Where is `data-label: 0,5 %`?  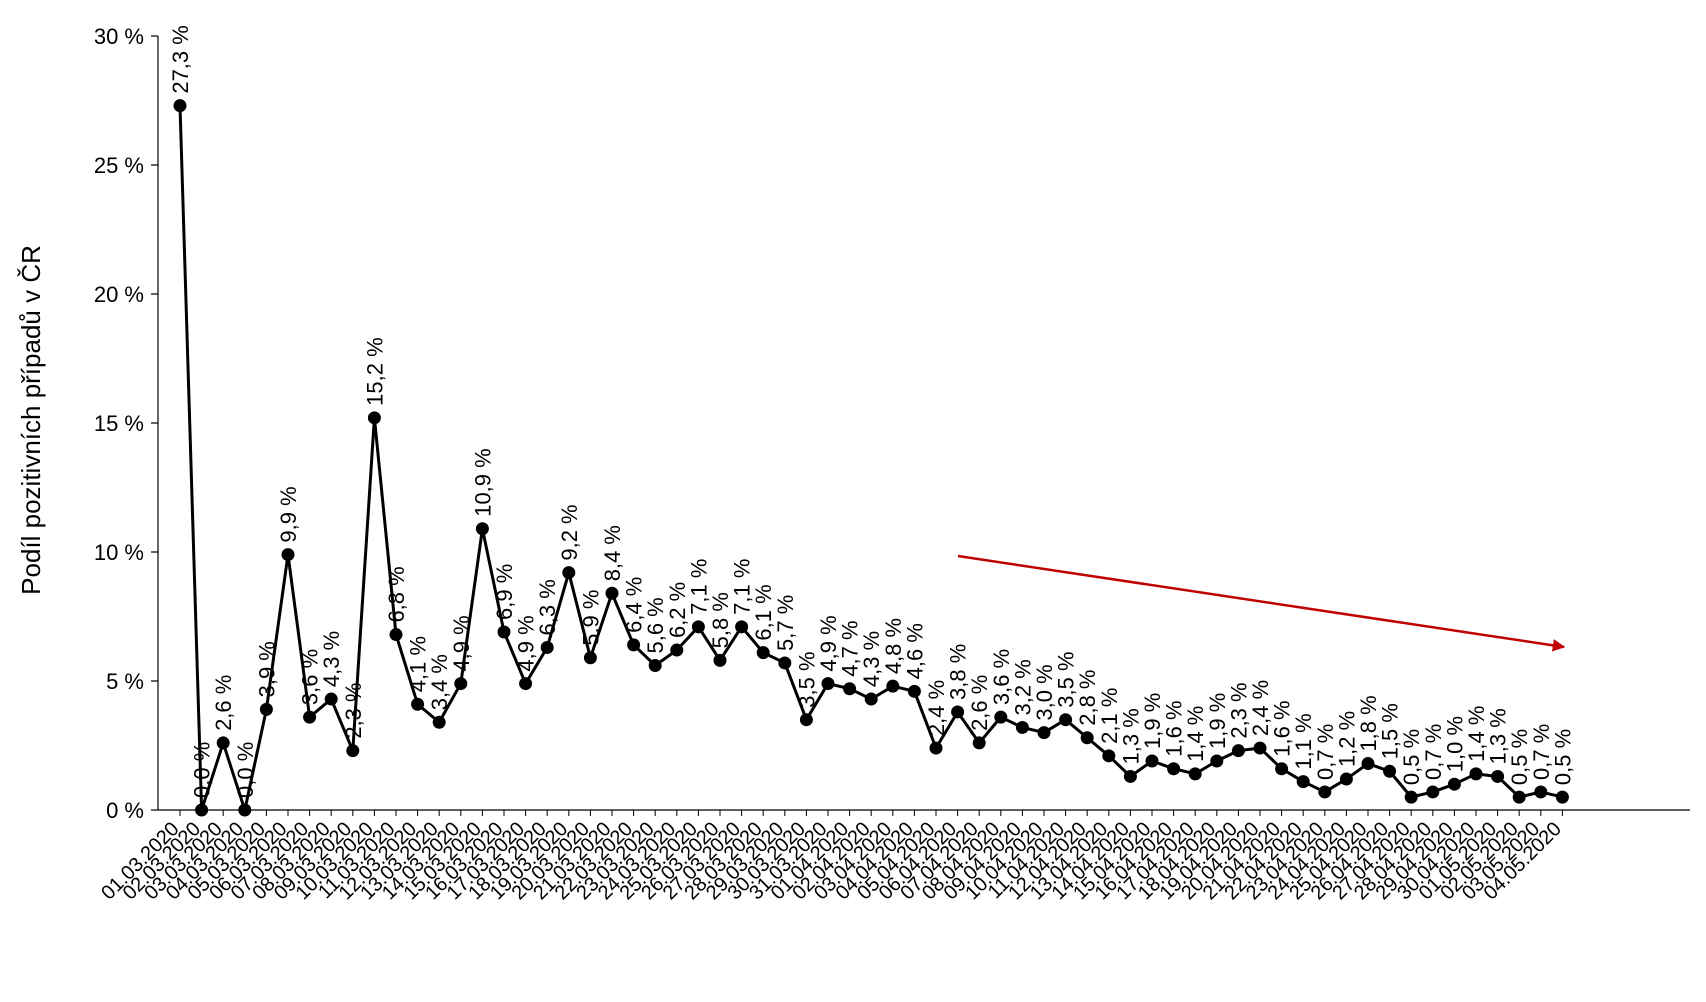 data-label: 0,5 % is located at coordinates (1411, 757).